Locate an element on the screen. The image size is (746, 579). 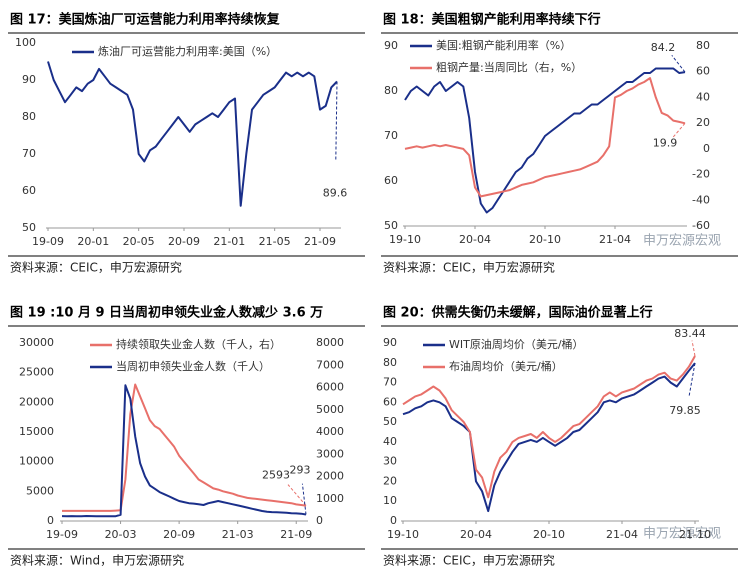
y2-tick-label: 8000 is located at coordinates (330, 342).